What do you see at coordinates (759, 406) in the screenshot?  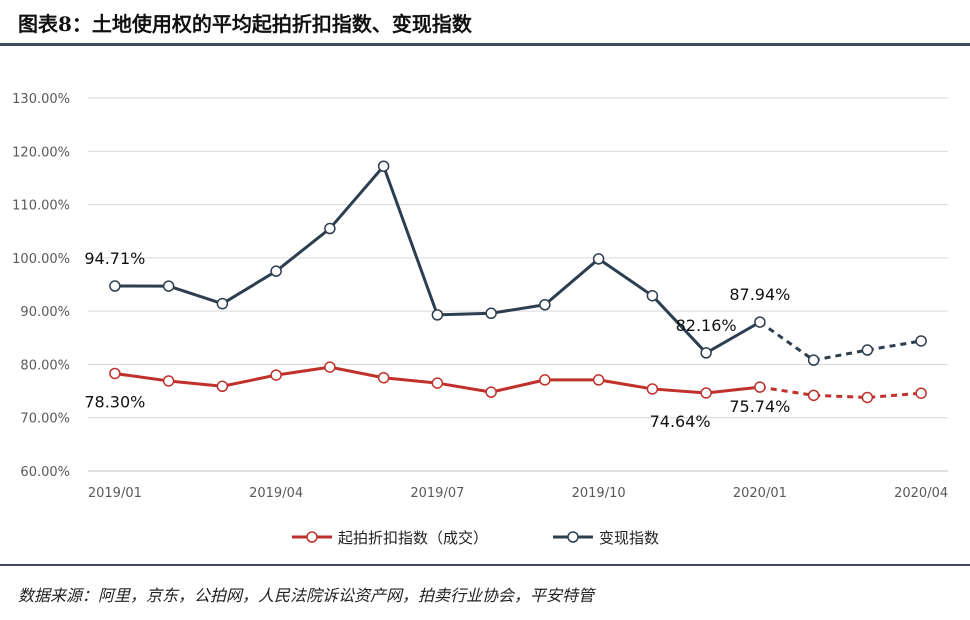 I see `data-label: 75.74%` at bounding box center [759, 406].